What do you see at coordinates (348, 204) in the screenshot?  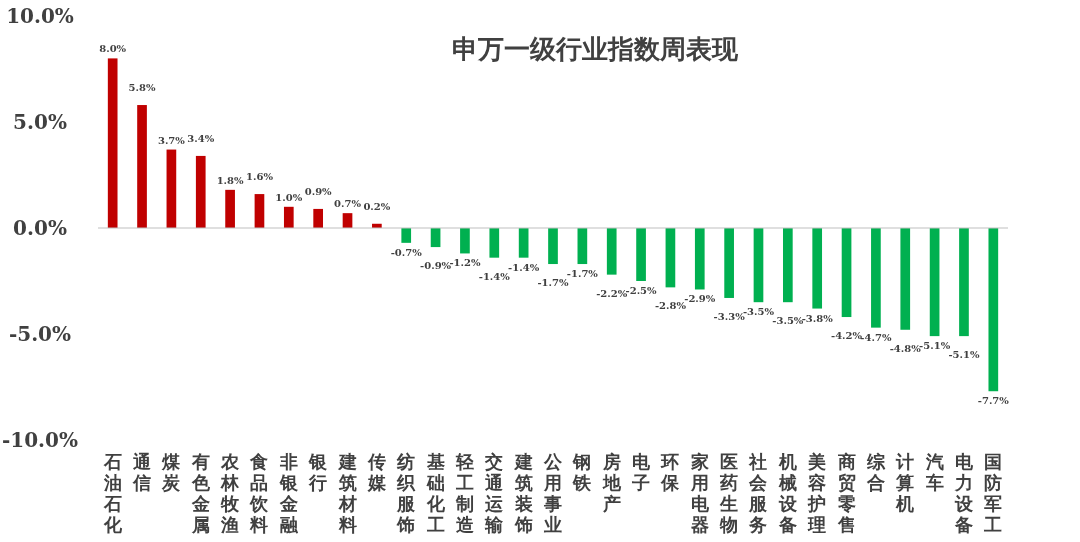 I see `data-label: 0.7%` at bounding box center [348, 204].